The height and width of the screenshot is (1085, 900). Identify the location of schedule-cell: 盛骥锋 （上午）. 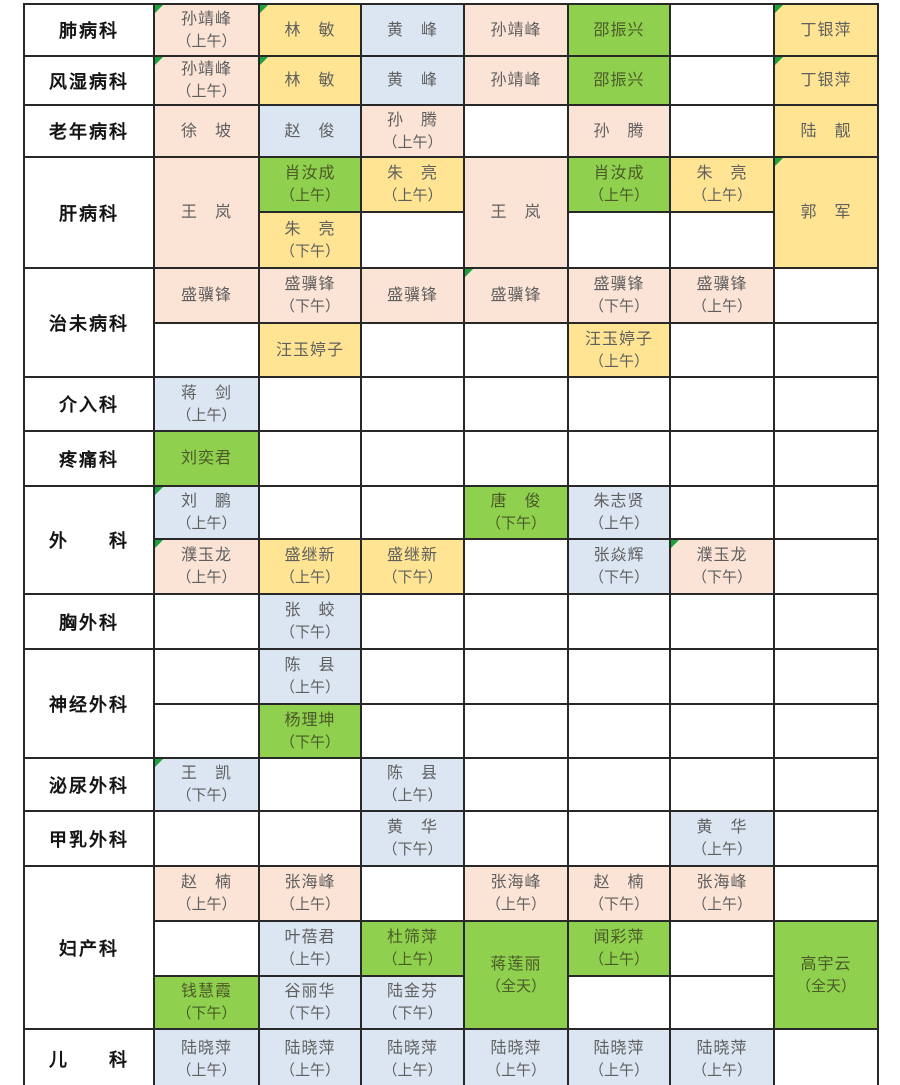
(722, 295).